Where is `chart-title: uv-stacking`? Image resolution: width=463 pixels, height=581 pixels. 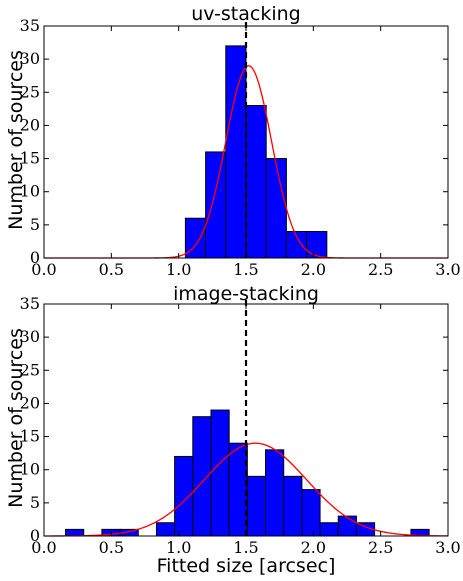 chart-title: uv-stacking is located at coordinates (245, 14).